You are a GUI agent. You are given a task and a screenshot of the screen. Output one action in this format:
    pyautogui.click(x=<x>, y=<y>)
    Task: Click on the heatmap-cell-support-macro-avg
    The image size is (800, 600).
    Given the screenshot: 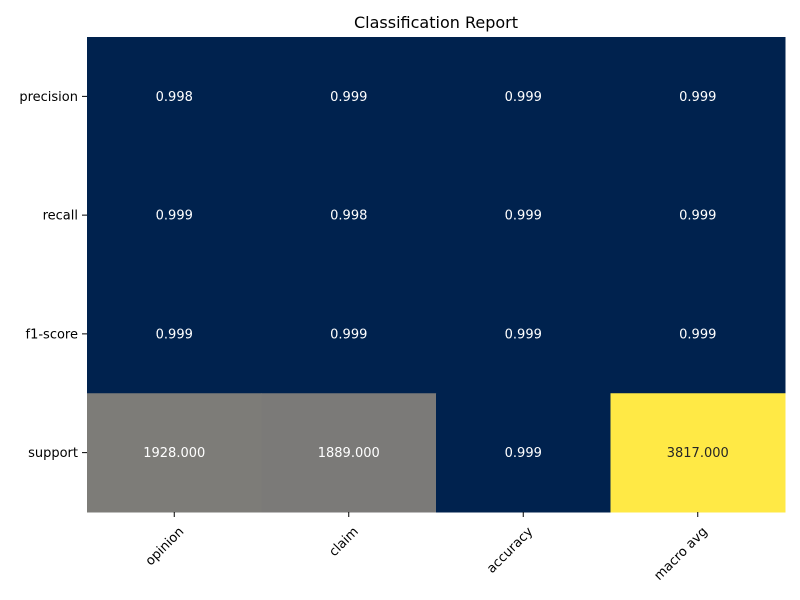 What is the action you would take?
    pyautogui.click(x=698, y=453)
    